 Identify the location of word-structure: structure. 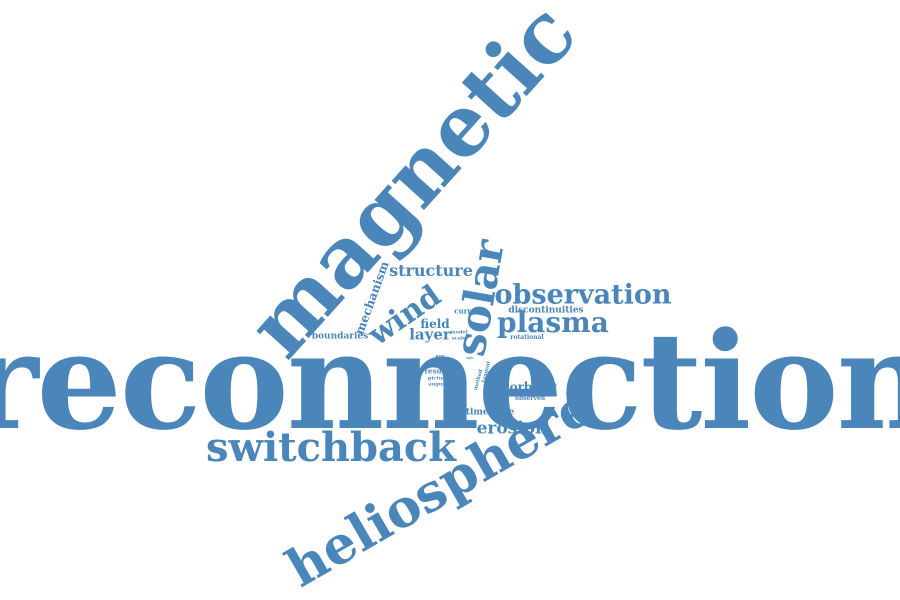
(431, 270).